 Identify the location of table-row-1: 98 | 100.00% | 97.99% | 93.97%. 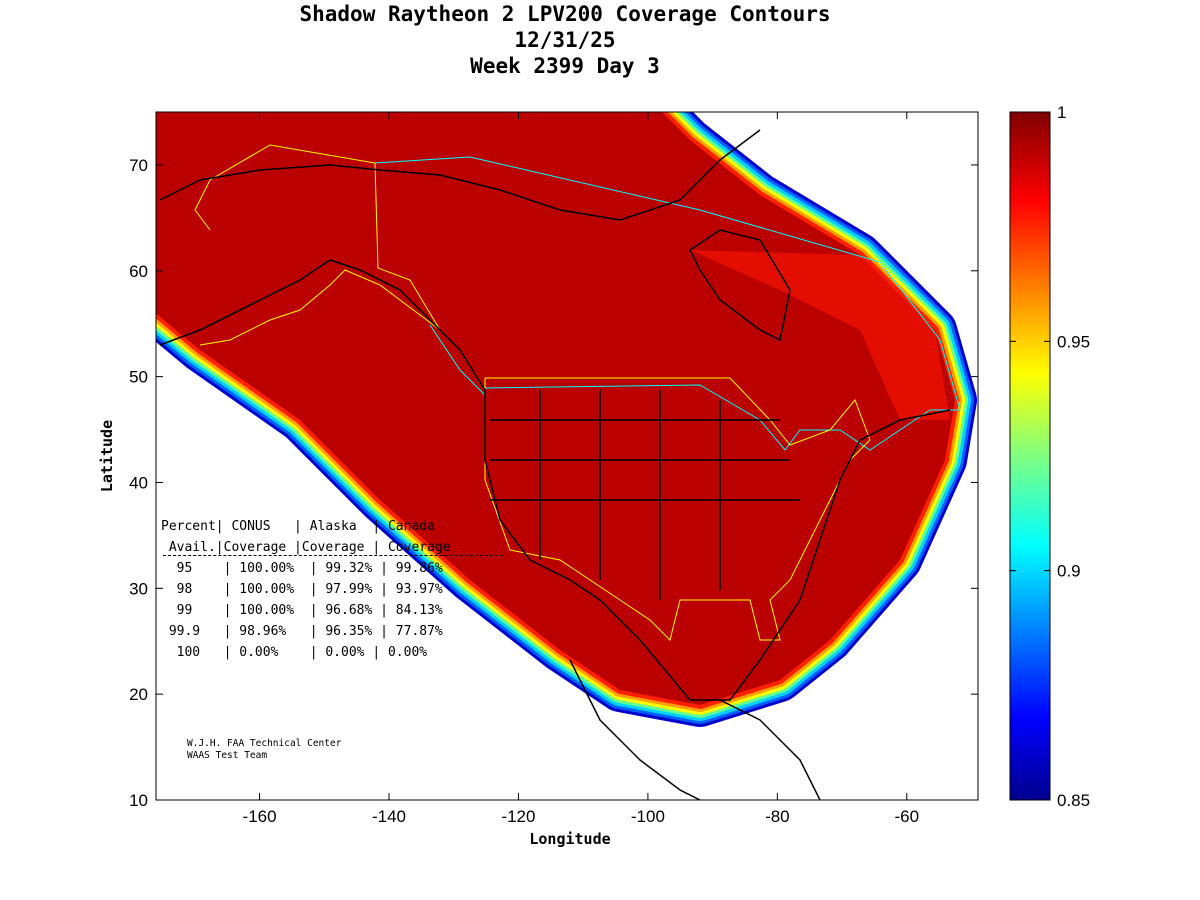
(302, 589).